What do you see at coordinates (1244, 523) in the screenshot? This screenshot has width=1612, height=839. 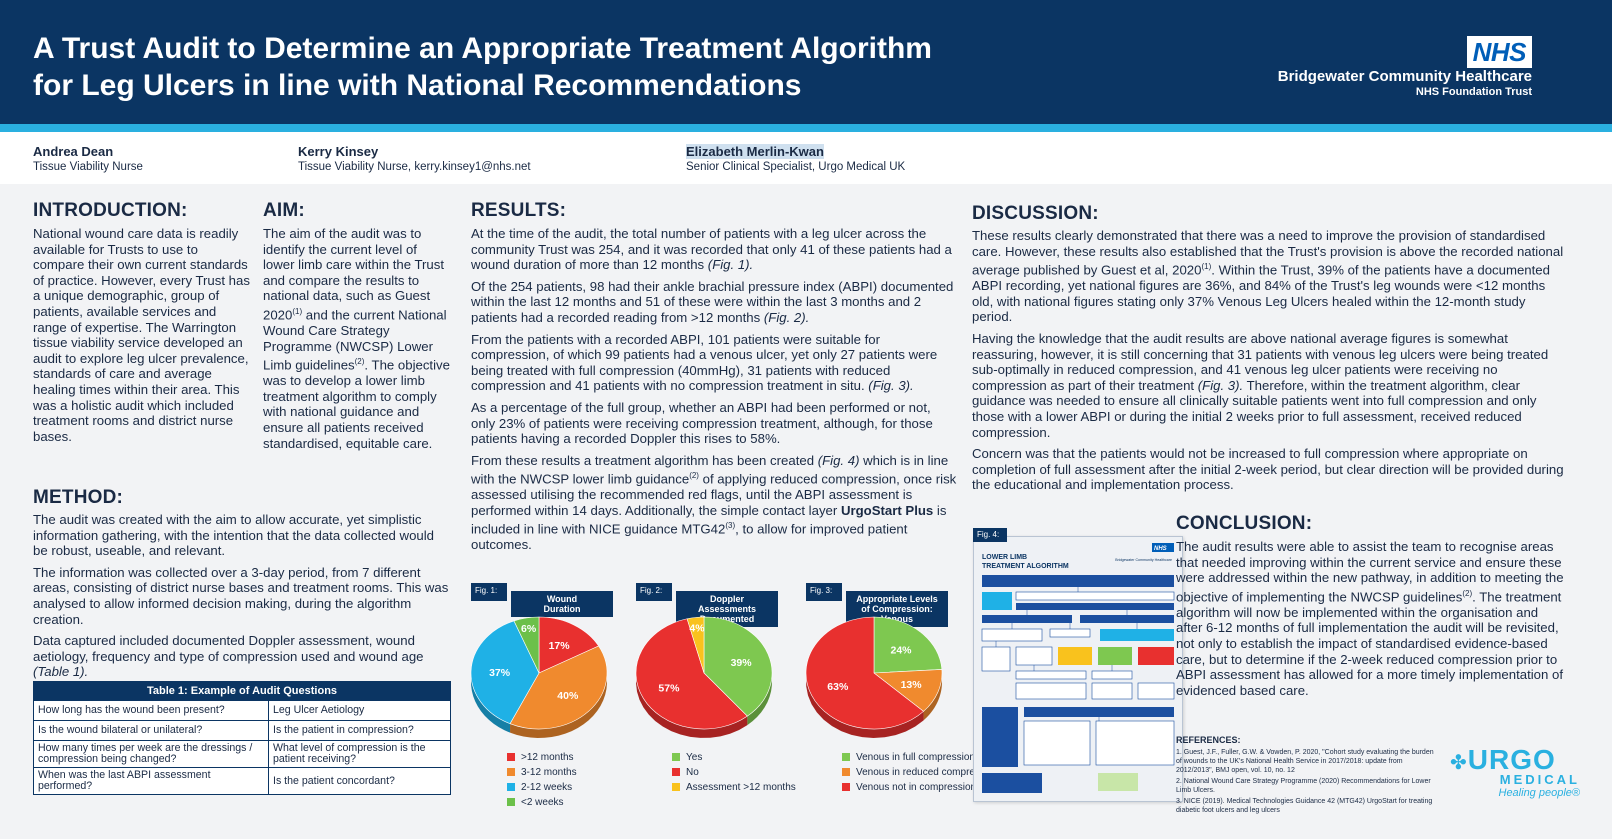 I see `conclusion-heading: CONCLUSION:` at bounding box center [1244, 523].